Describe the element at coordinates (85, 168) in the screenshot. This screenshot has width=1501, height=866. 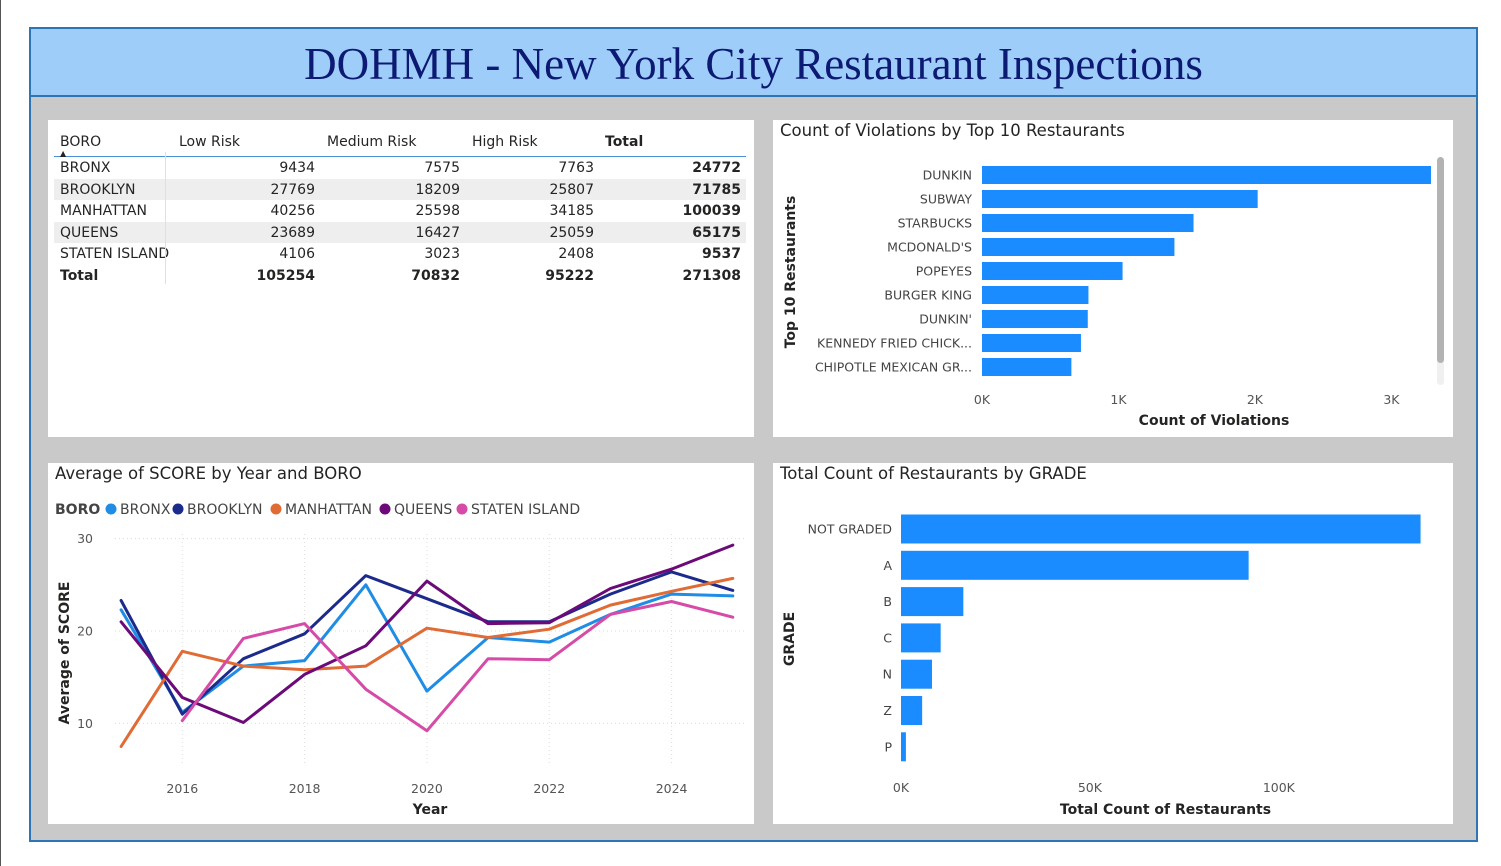
I see `cell-boro: BRONX` at that location.